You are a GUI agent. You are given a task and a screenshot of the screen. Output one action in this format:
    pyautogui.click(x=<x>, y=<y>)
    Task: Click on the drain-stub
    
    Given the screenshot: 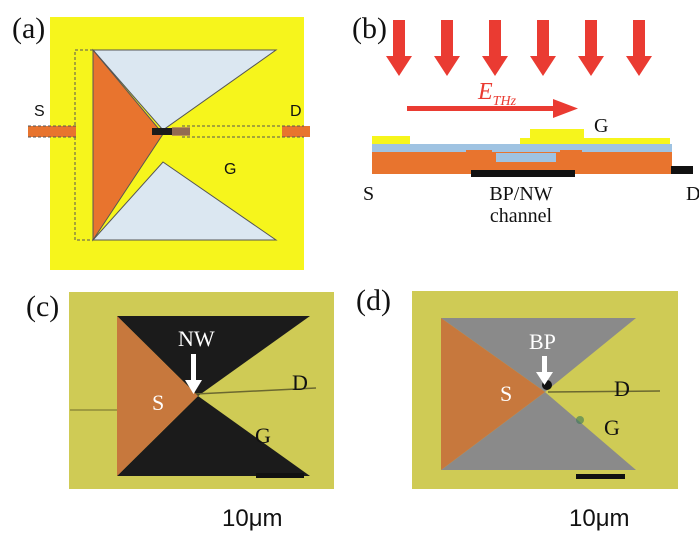 What is the action you would take?
    pyautogui.click(x=682, y=170)
    